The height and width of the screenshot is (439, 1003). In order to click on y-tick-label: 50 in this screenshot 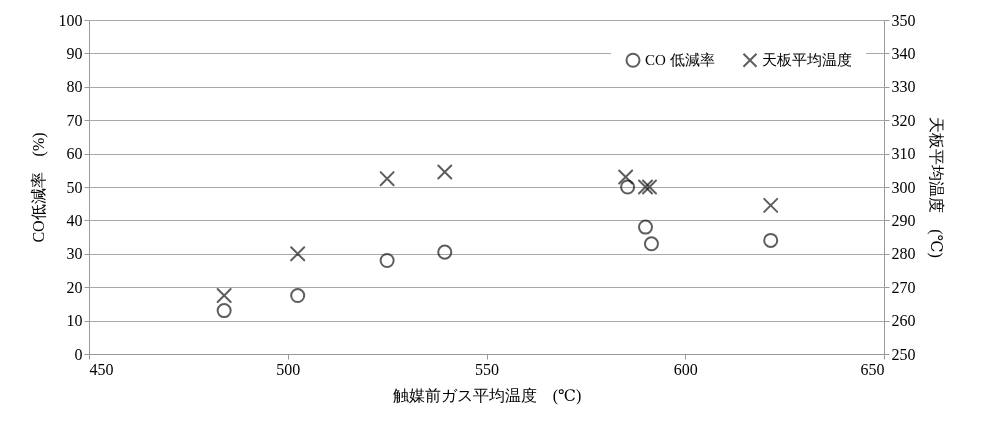, I will do `click(74, 187)`.